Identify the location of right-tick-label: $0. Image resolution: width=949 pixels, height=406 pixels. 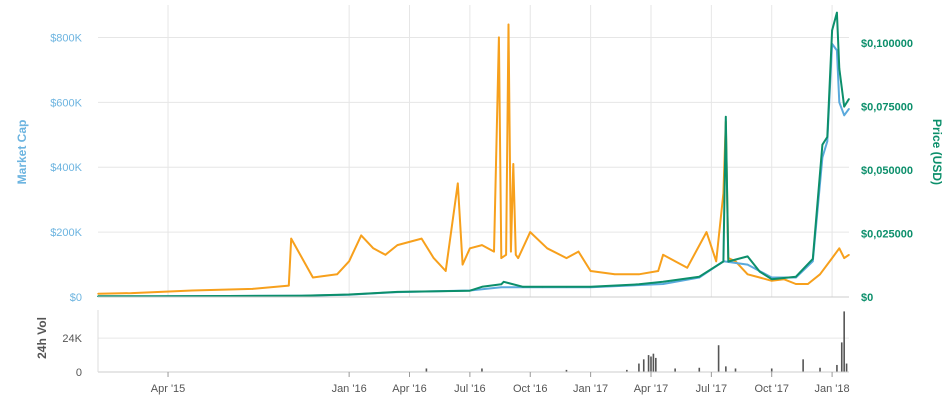
(867, 298).